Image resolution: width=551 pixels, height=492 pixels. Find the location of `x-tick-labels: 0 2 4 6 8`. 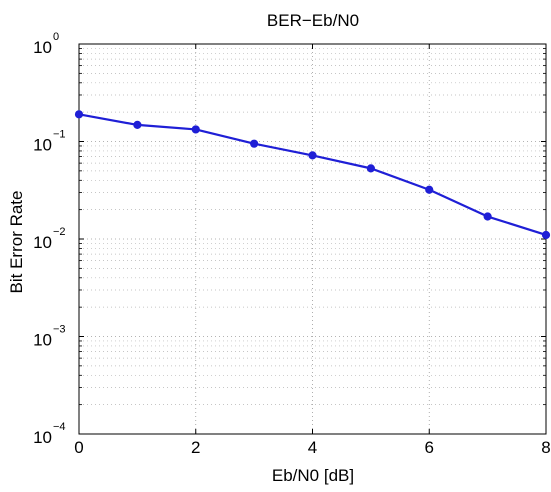

x-tick-labels: 0 2 4 6 8 is located at coordinates (312, 447).